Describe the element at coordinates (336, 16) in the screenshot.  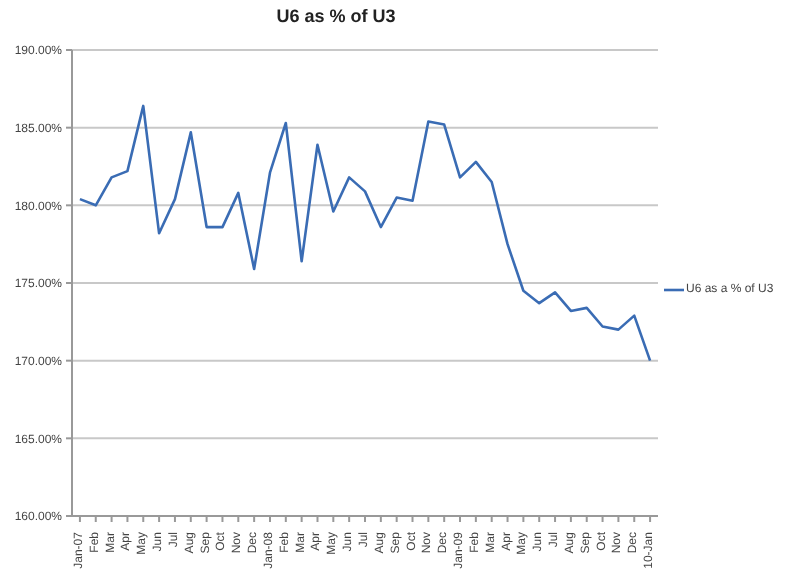
I see `chart-title: U6 as % of U3` at that location.